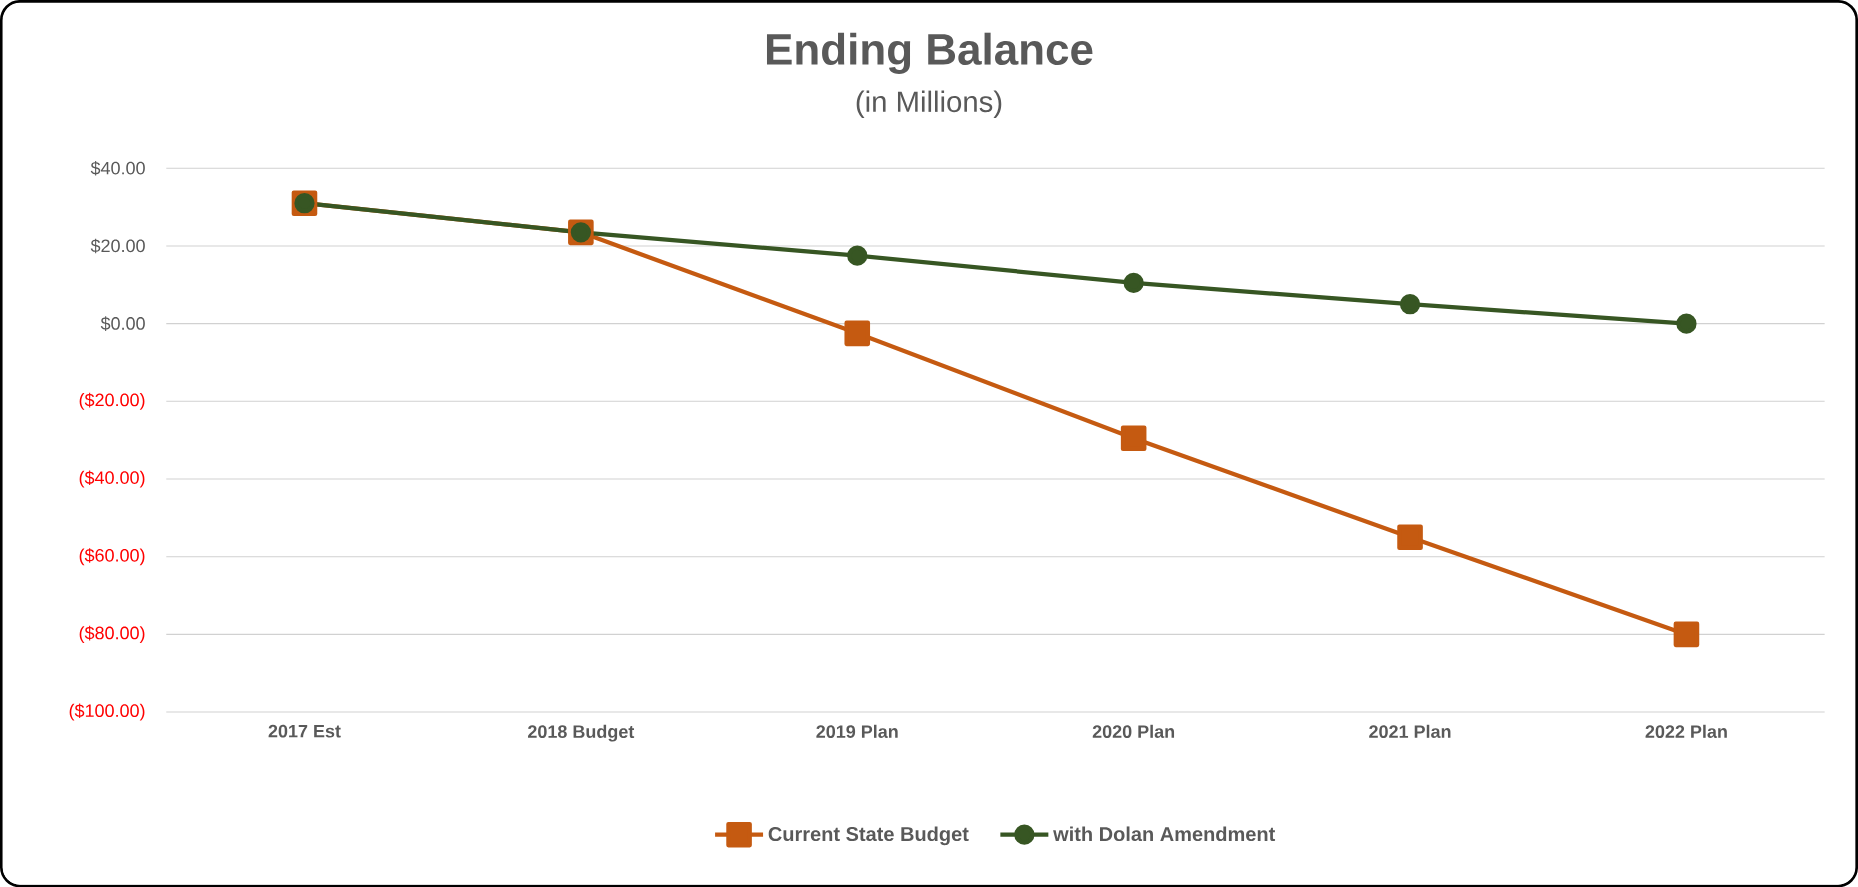 The height and width of the screenshot is (887, 1858). What do you see at coordinates (107, 712) in the screenshot?
I see `y-tick-label: ($100.00)` at bounding box center [107, 712].